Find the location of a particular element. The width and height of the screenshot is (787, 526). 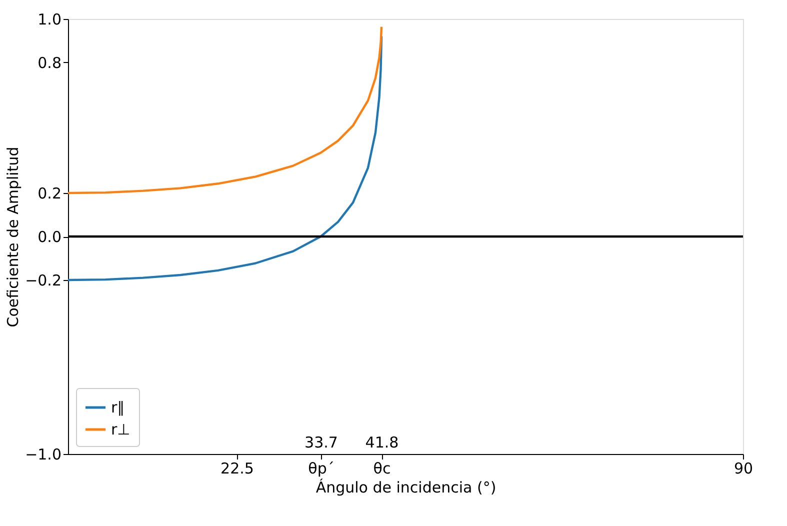

x-tick-label: θc is located at coordinates (382, 469).